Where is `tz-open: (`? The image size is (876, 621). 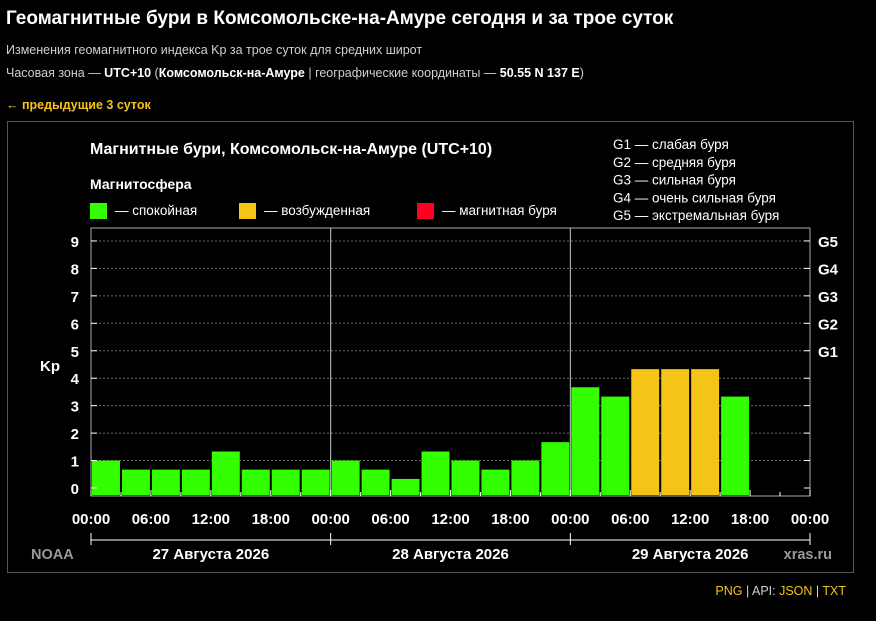
tz-open: ( is located at coordinates (155, 73).